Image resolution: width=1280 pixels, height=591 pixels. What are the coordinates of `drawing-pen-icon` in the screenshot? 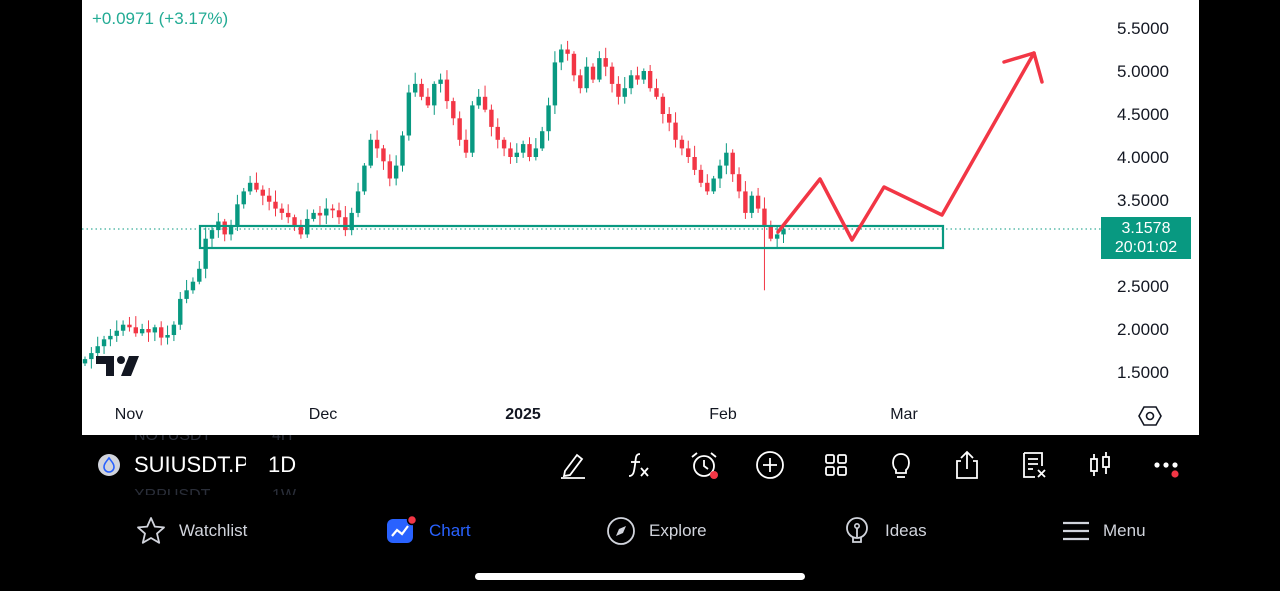 It's located at (573, 465).